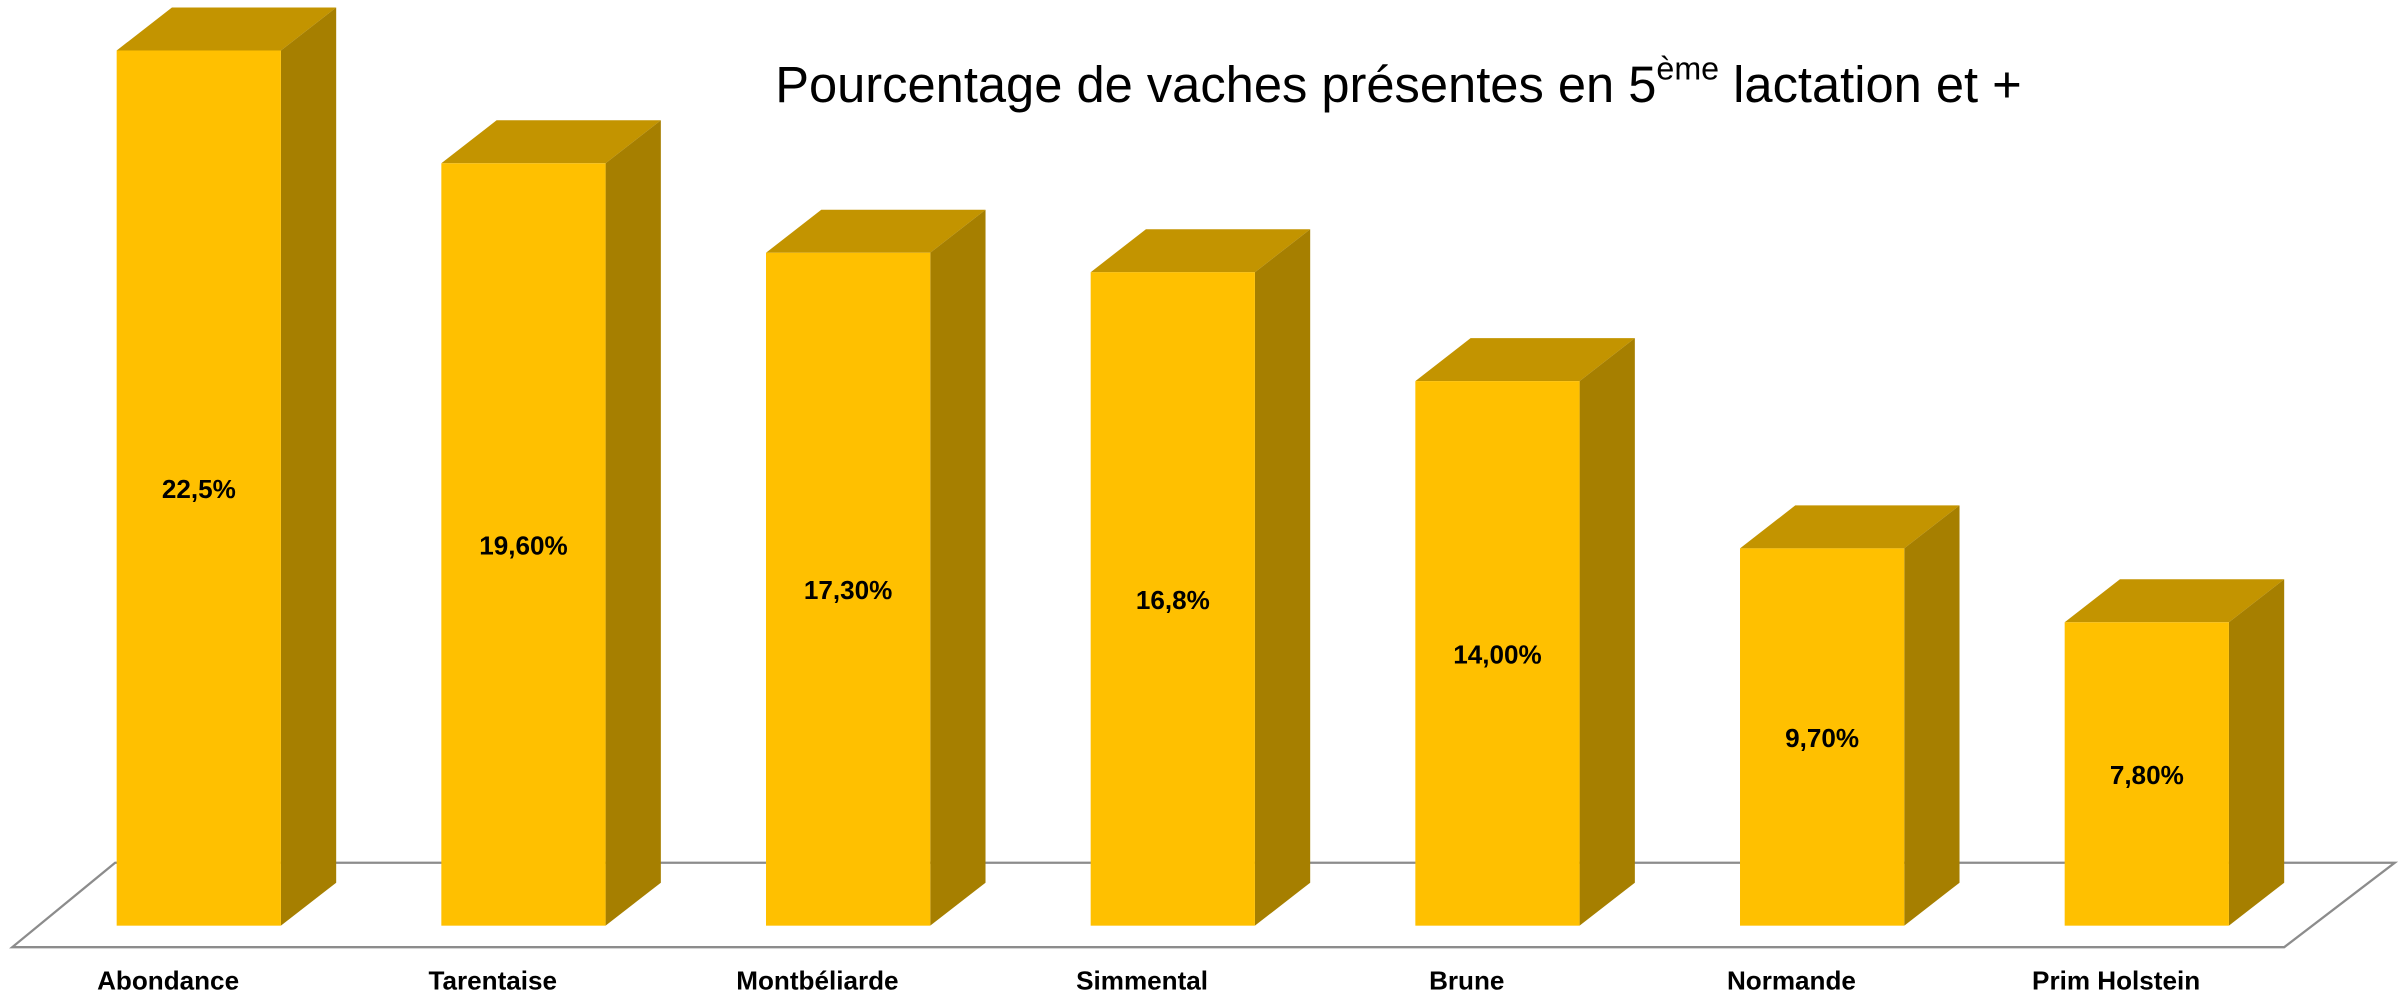 The height and width of the screenshot is (994, 2407). Describe the element at coordinates (1870, 84) in the screenshot. I see `title-end: lactation et +` at that location.